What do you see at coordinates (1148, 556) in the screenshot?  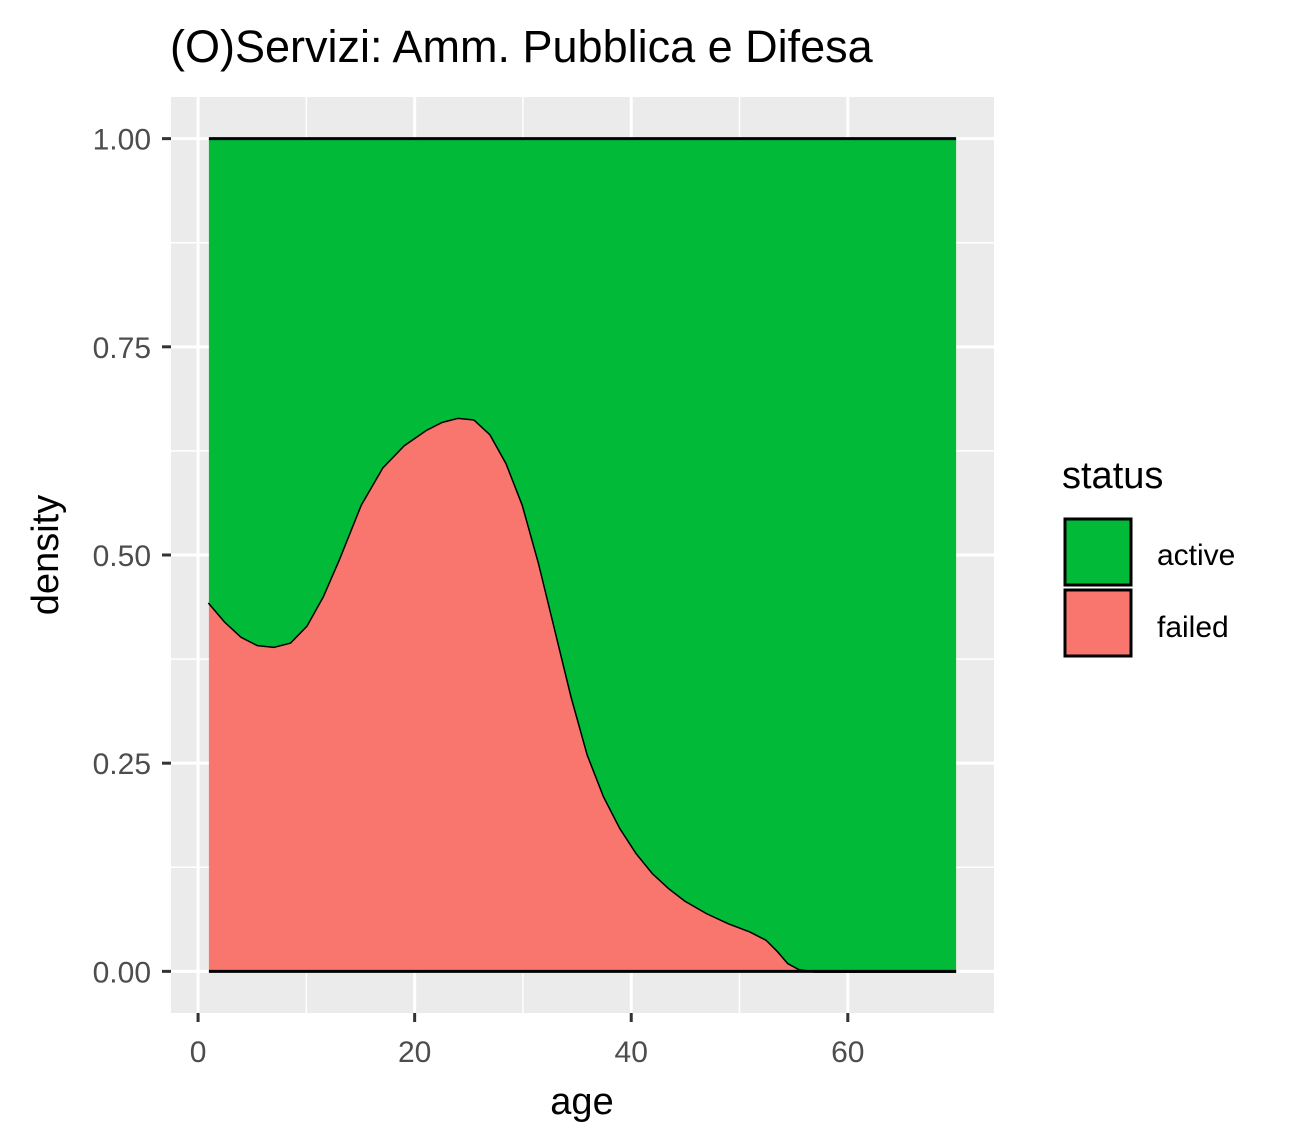 I see `legend: status active failed` at bounding box center [1148, 556].